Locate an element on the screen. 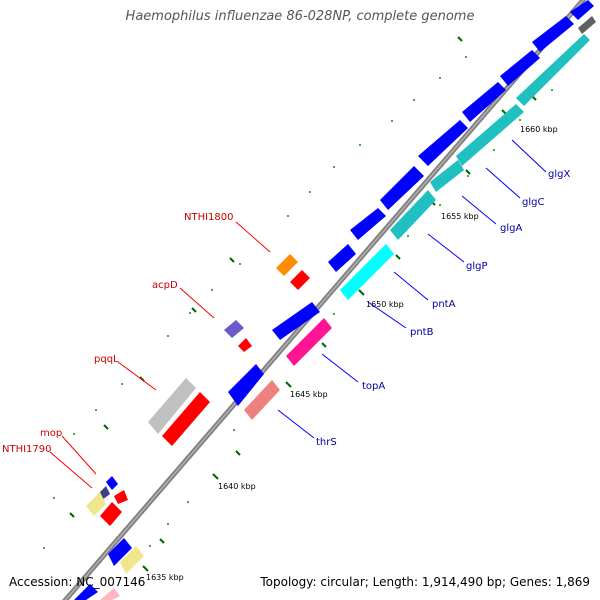 The width and height of the screenshot is (600, 600). gene-thrS-rna-block is located at coordinates (262, 400).